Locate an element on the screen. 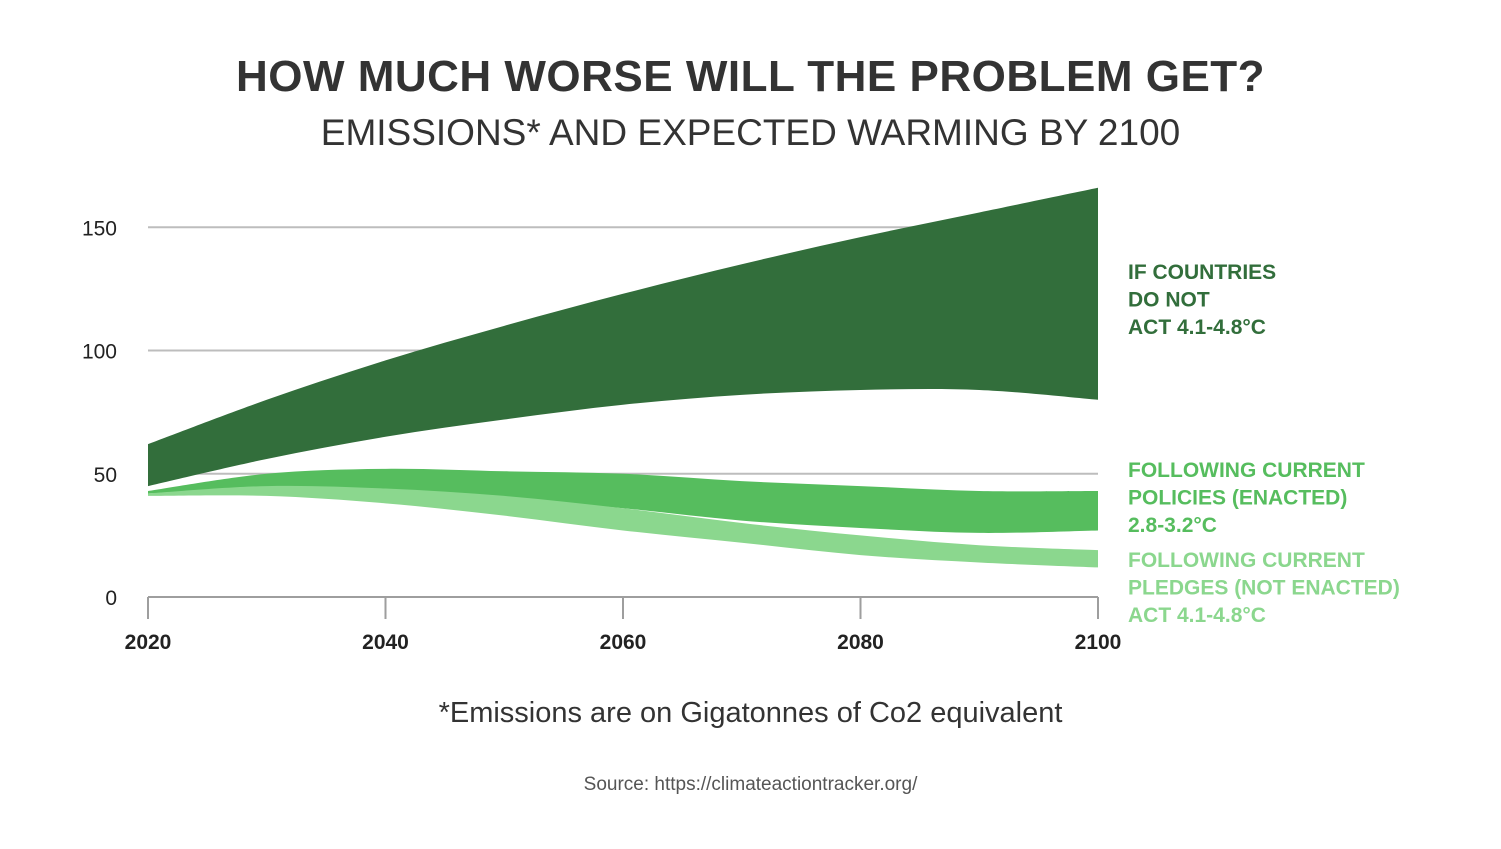 This screenshot has height=849, width=1501. series-label-1: IF COUNTRIES DO NOT ACT 4.1-4.8°C is located at coordinates (1202, 300).